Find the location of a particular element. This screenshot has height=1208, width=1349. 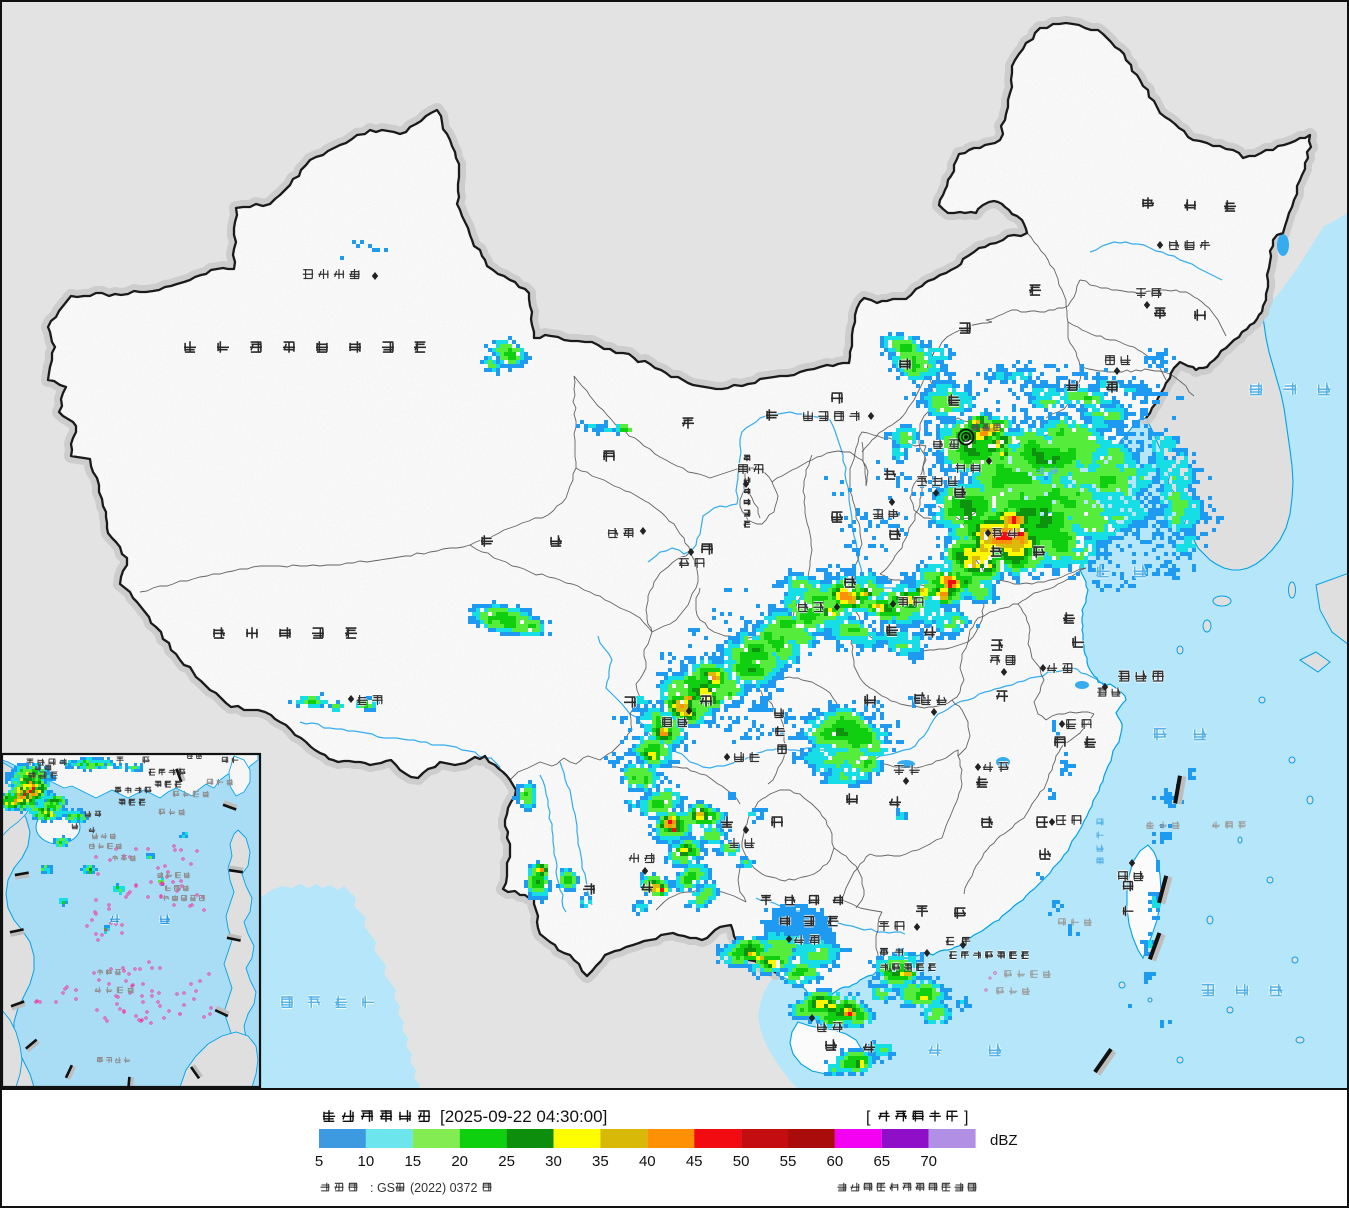

svg-text: 30 is located at coordinates (553, 1161).